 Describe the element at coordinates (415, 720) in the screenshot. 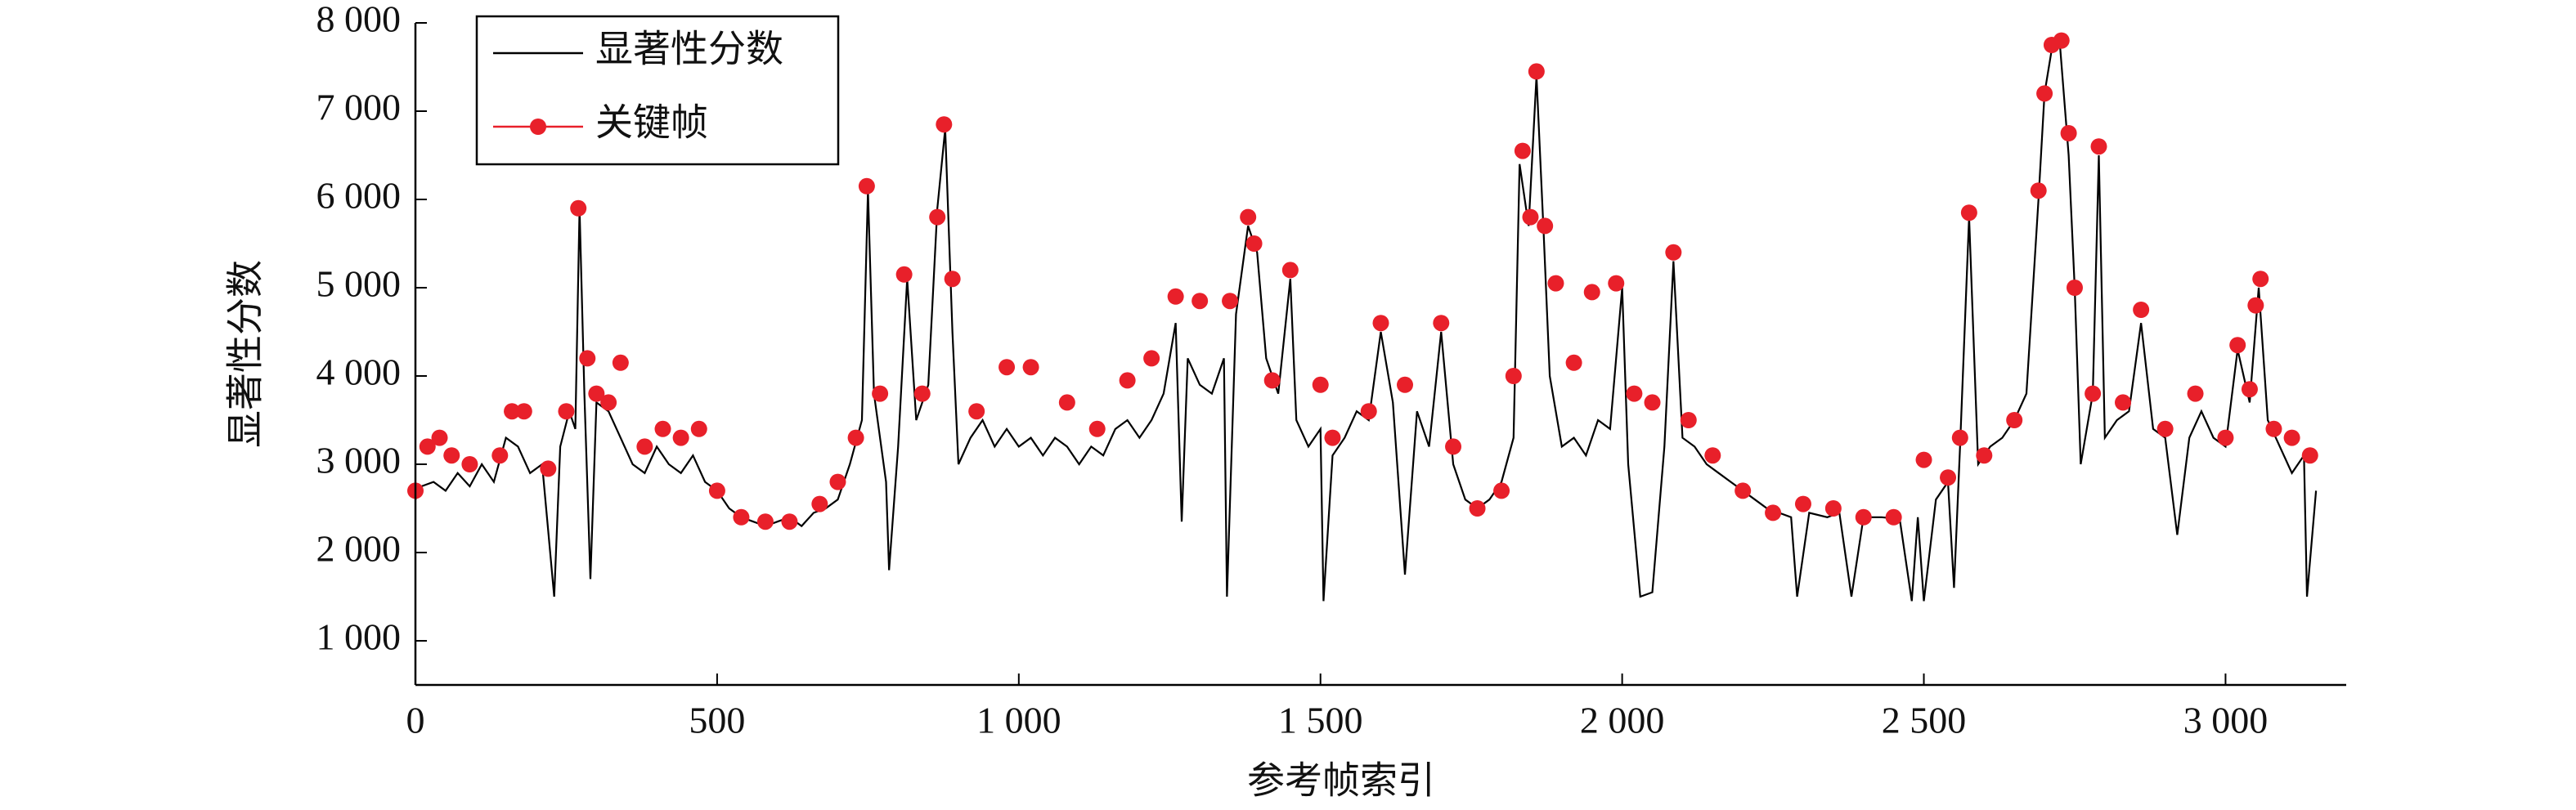

I see `x-tick-label: 0` at that location.